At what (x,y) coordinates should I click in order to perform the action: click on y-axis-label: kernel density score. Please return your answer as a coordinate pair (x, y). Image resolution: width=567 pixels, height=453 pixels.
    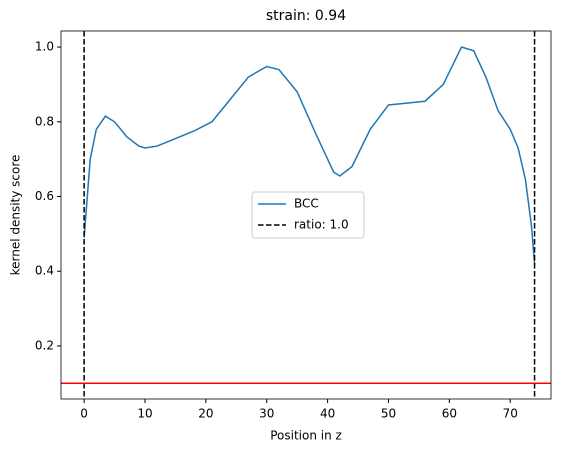
    Looking at the image, I should click on (16, 215).